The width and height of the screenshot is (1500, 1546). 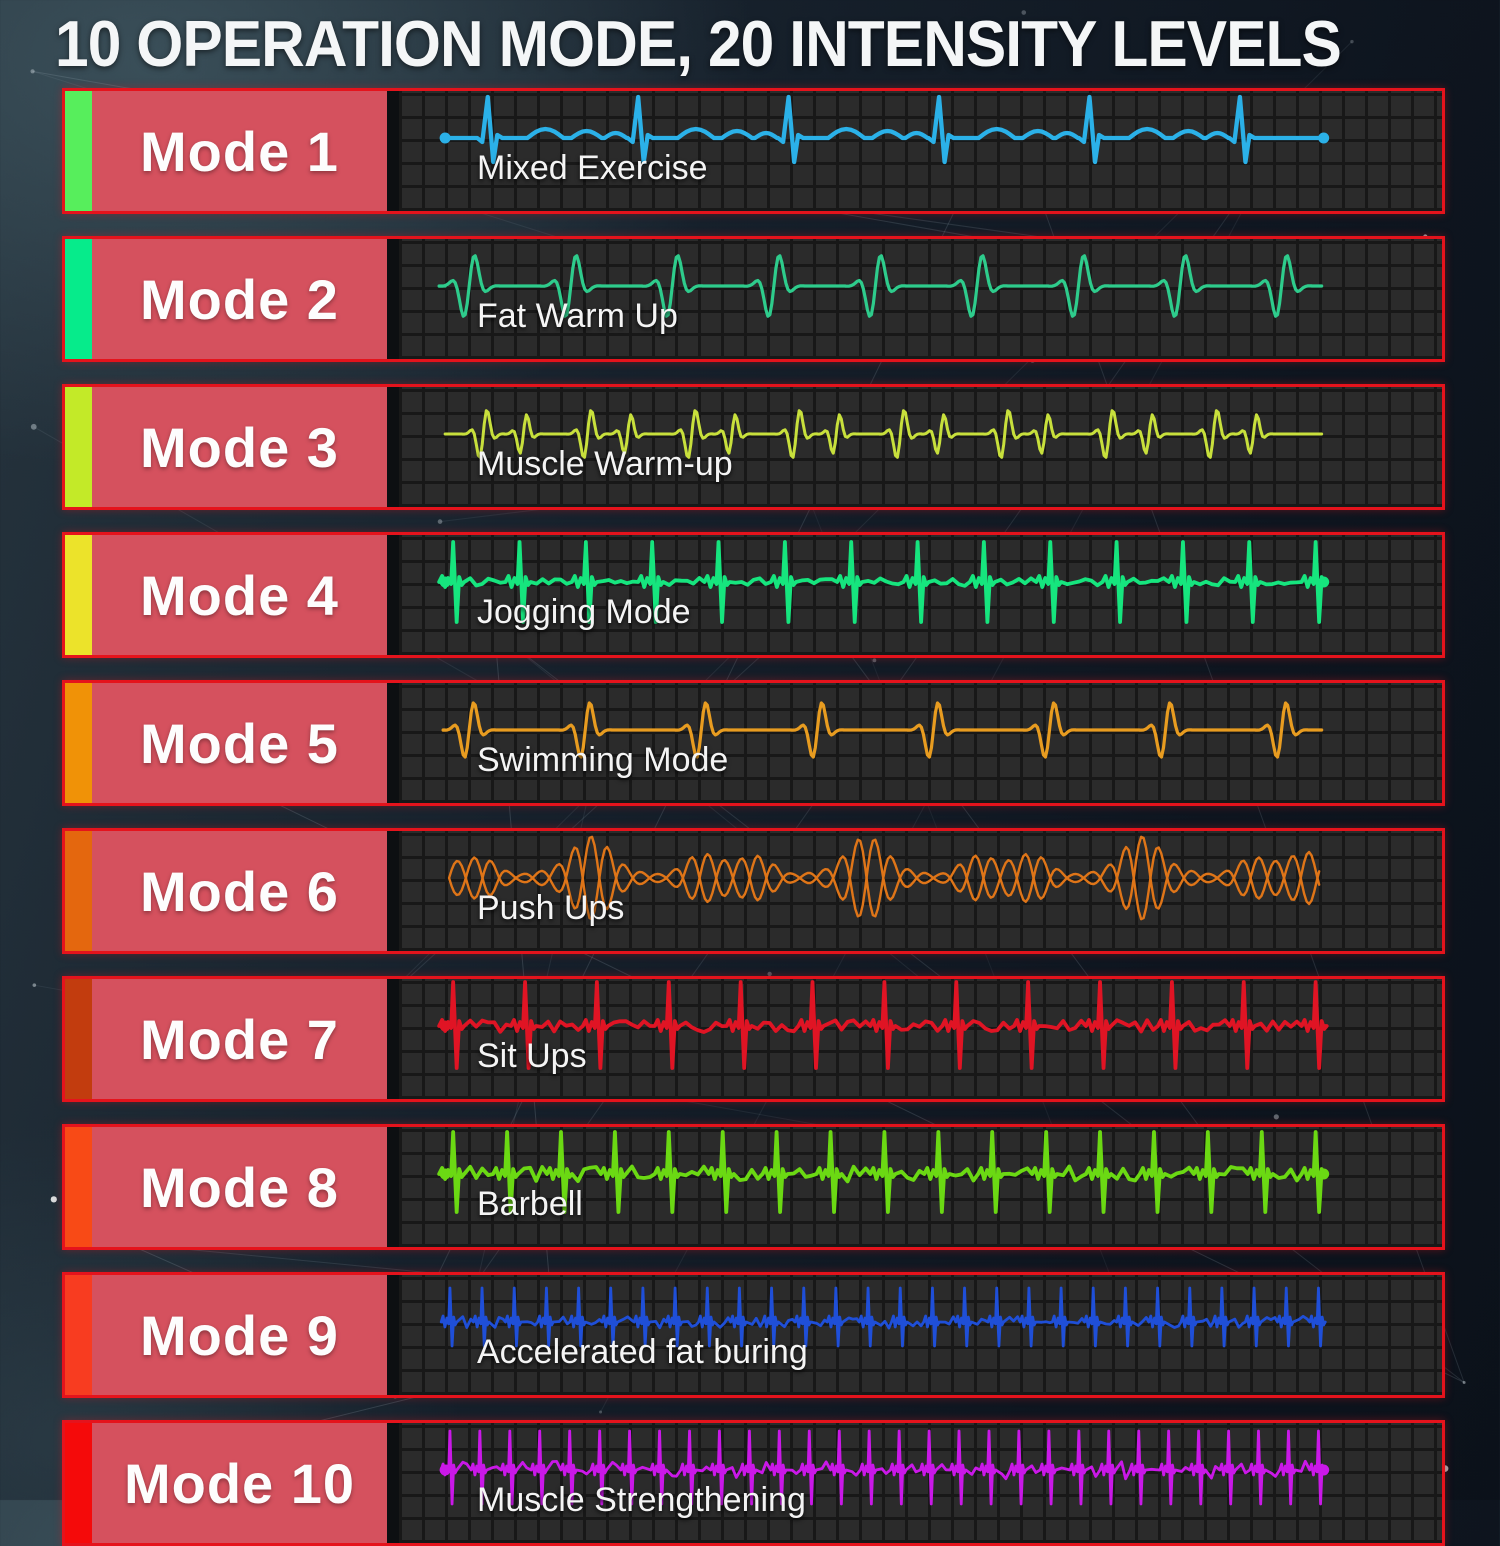 I want to click on mode-row: Mode 2 Fat Warm Up, so click(x=753, y=299).